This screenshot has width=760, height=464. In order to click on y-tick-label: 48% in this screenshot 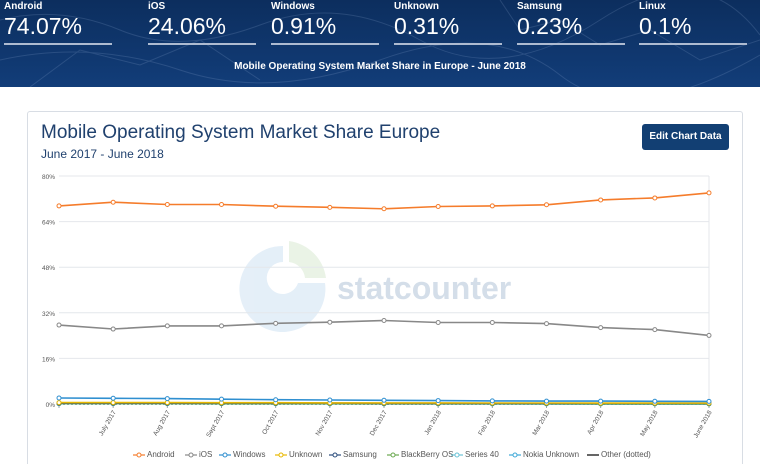, I will do `click(48, 268)`.